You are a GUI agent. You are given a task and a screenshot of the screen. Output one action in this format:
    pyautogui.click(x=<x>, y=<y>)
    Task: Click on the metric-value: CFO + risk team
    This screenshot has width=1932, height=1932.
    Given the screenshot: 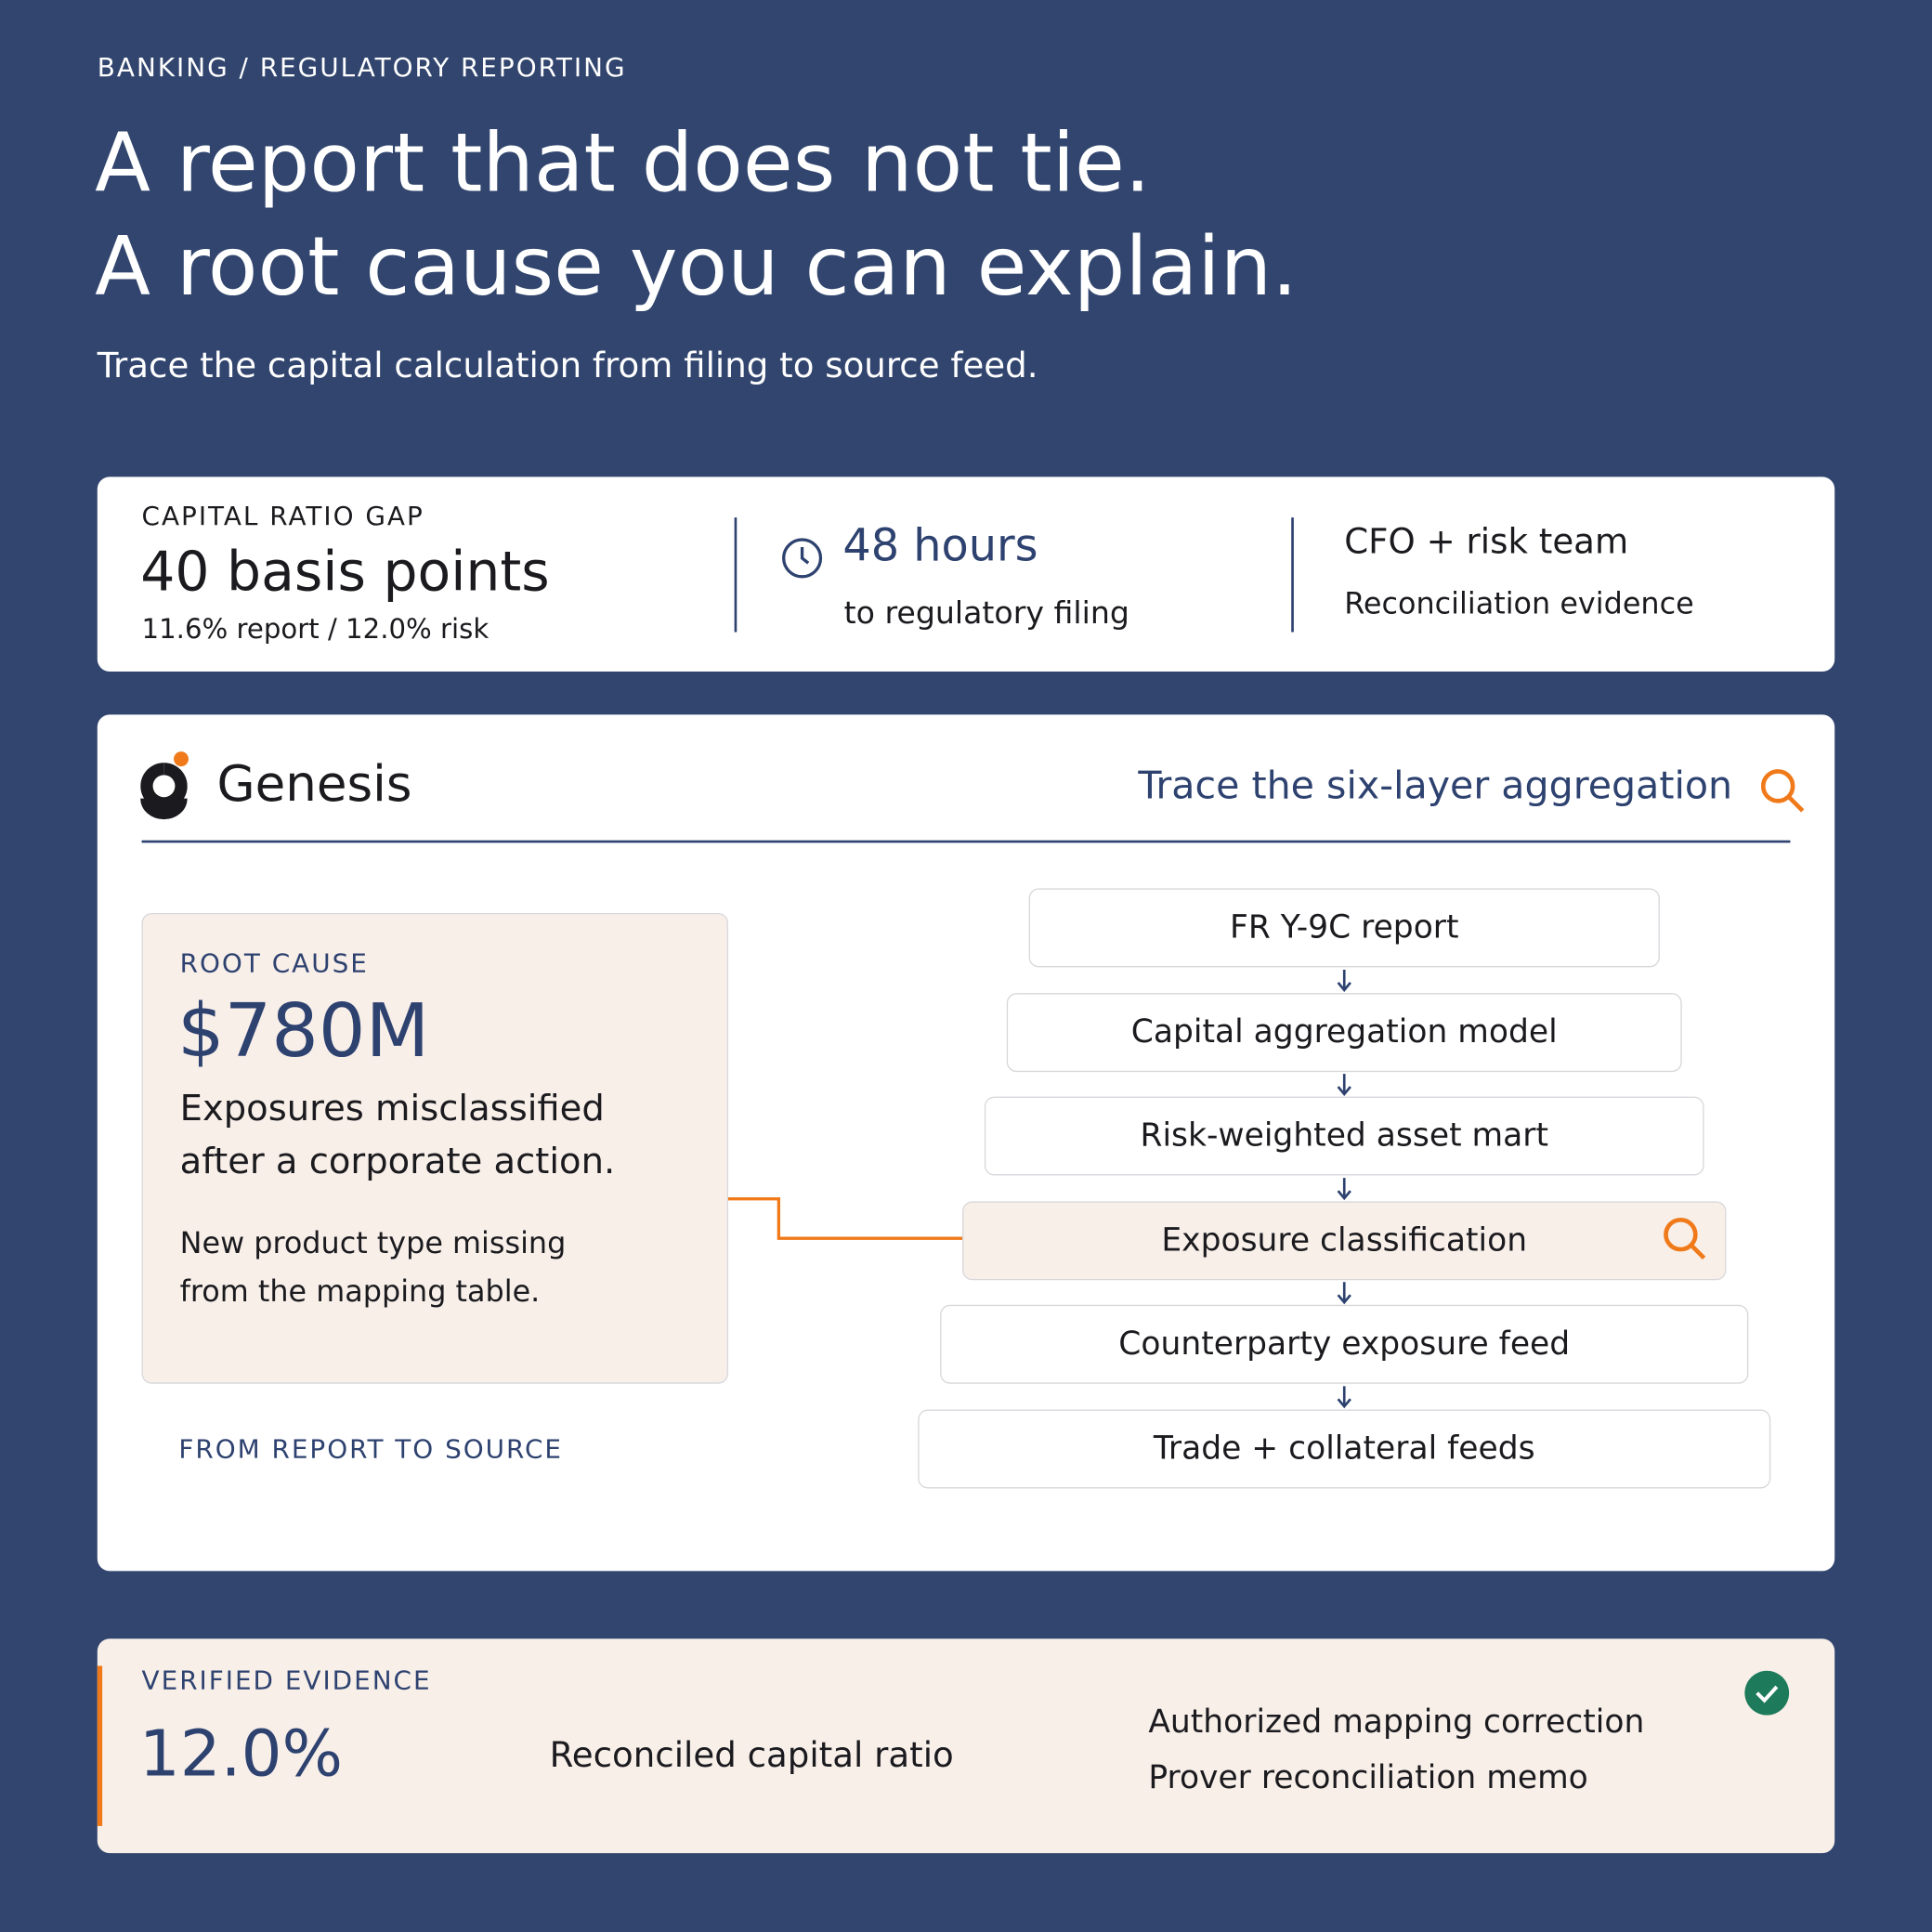 What is the action you would take?
    pyautogui.click(x=1486, y=541)
    